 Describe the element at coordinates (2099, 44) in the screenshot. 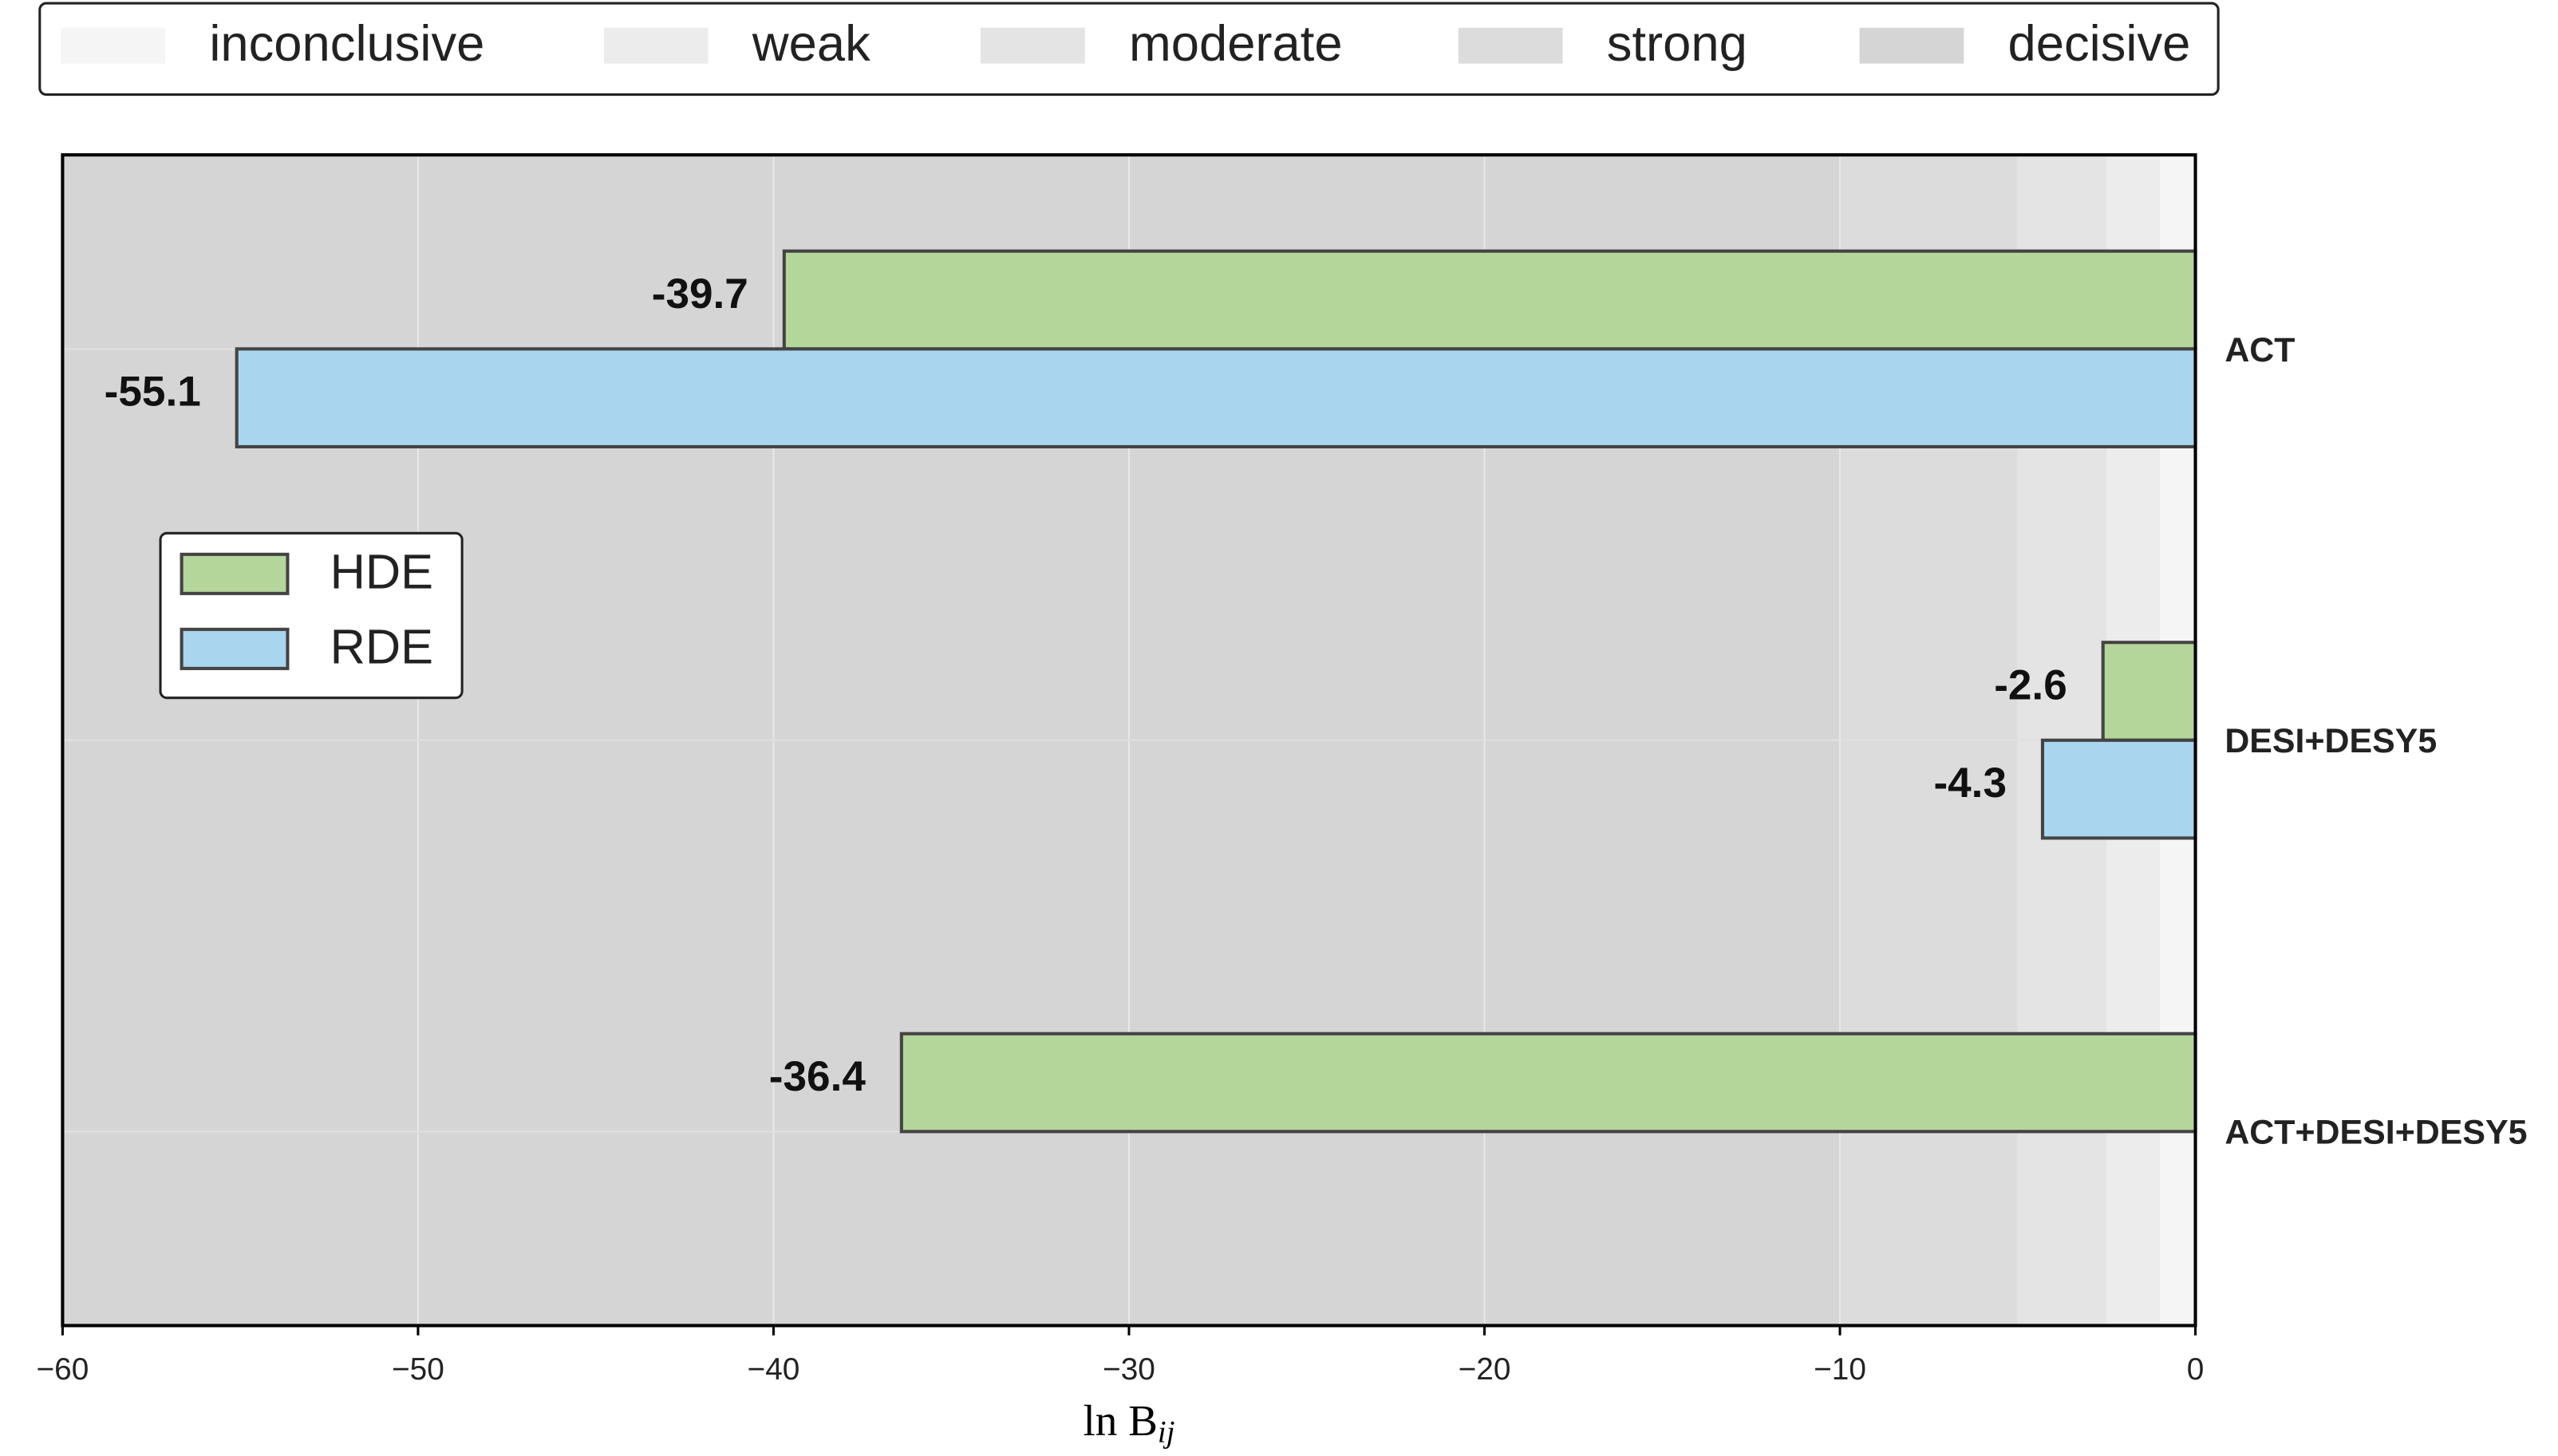

I see `band-legend-label: decisive` at that location.